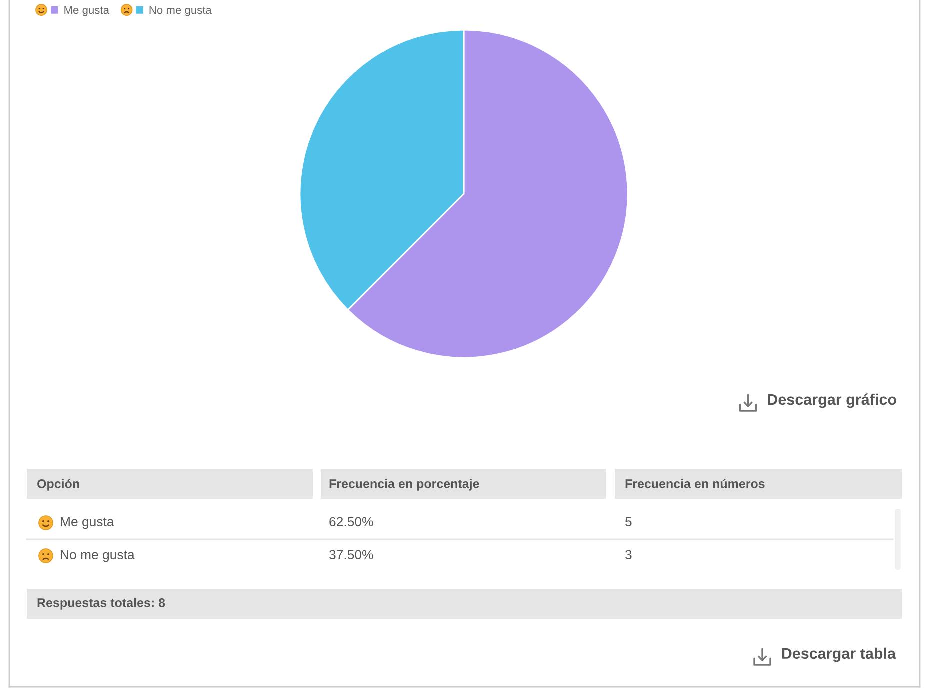  I want to click on text: Opción, so click(59, 485).